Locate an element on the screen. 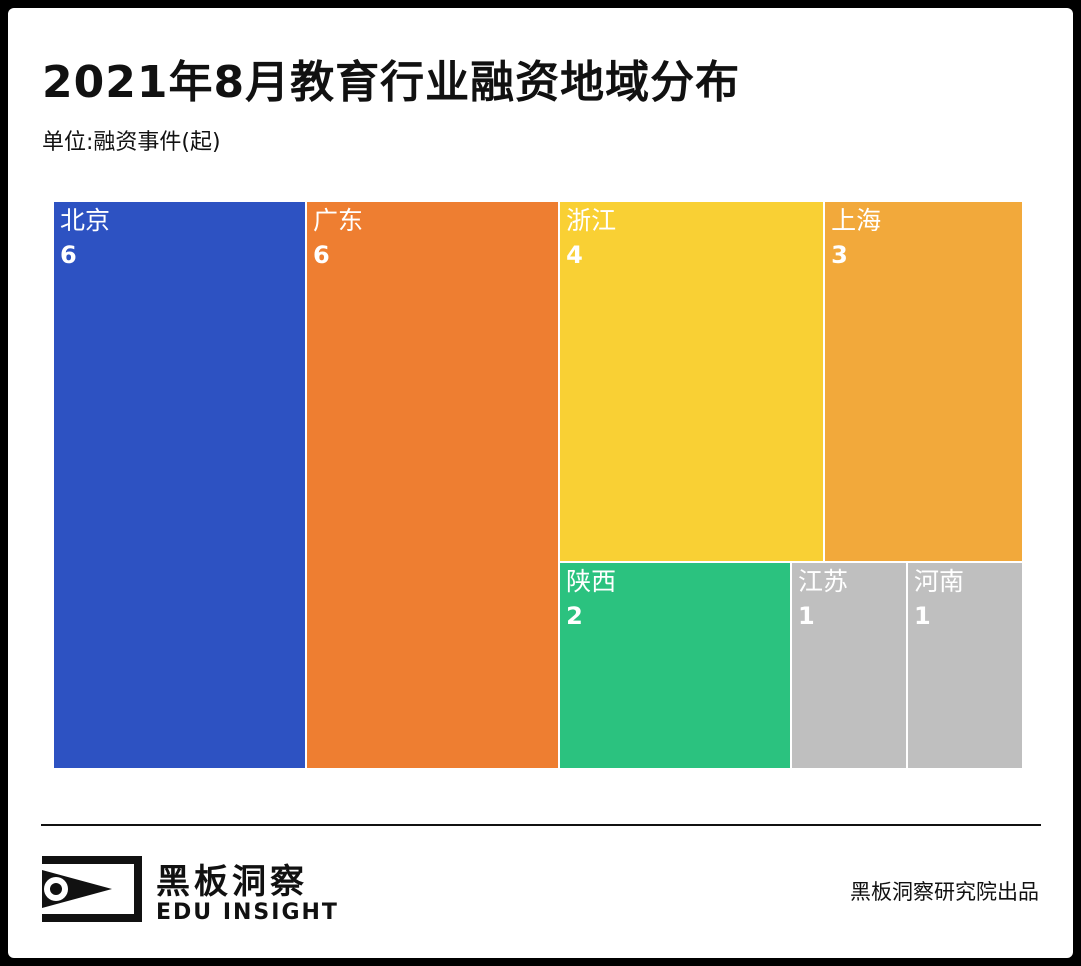  edu-insight-logo-icon is located at coordinates (92, 889).